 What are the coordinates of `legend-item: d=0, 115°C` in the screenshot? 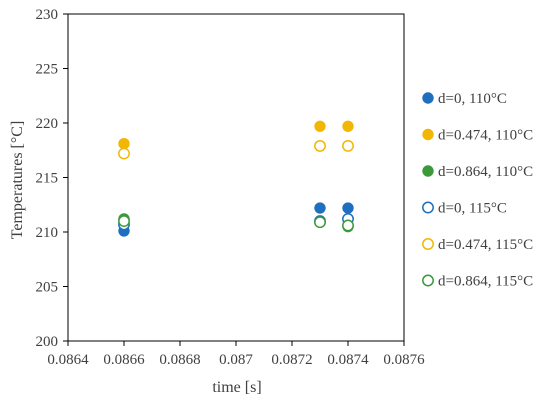 It's located at (464, 209).